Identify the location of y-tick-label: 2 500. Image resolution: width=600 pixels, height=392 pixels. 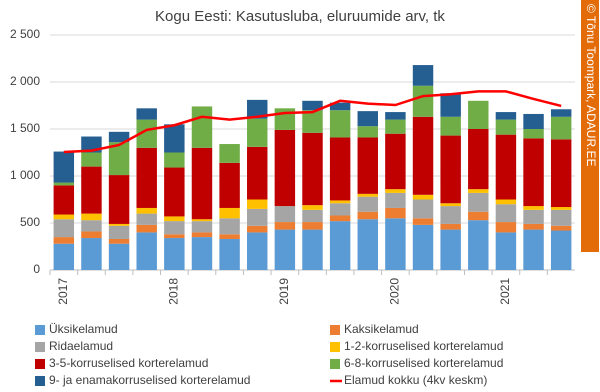
(25, 34).